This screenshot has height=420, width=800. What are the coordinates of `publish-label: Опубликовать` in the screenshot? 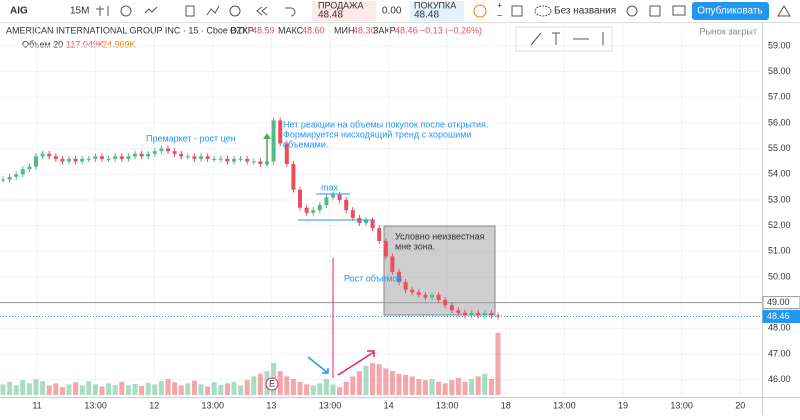 It's located at (729, 11).